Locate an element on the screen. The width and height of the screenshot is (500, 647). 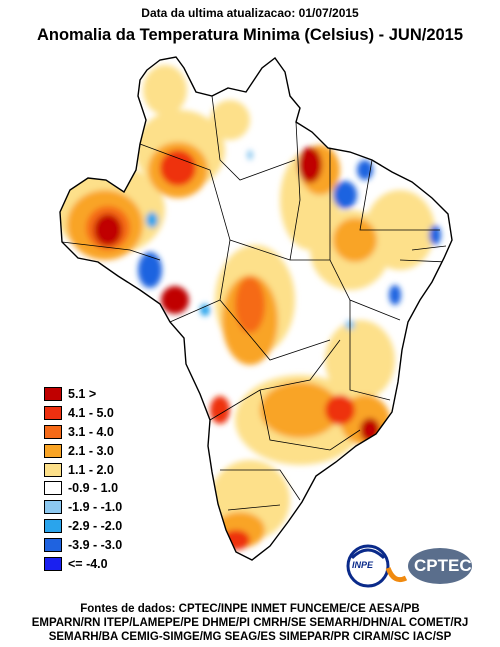
legend-item: 1.1 - 2.0 is located at coordinates (83, 469).